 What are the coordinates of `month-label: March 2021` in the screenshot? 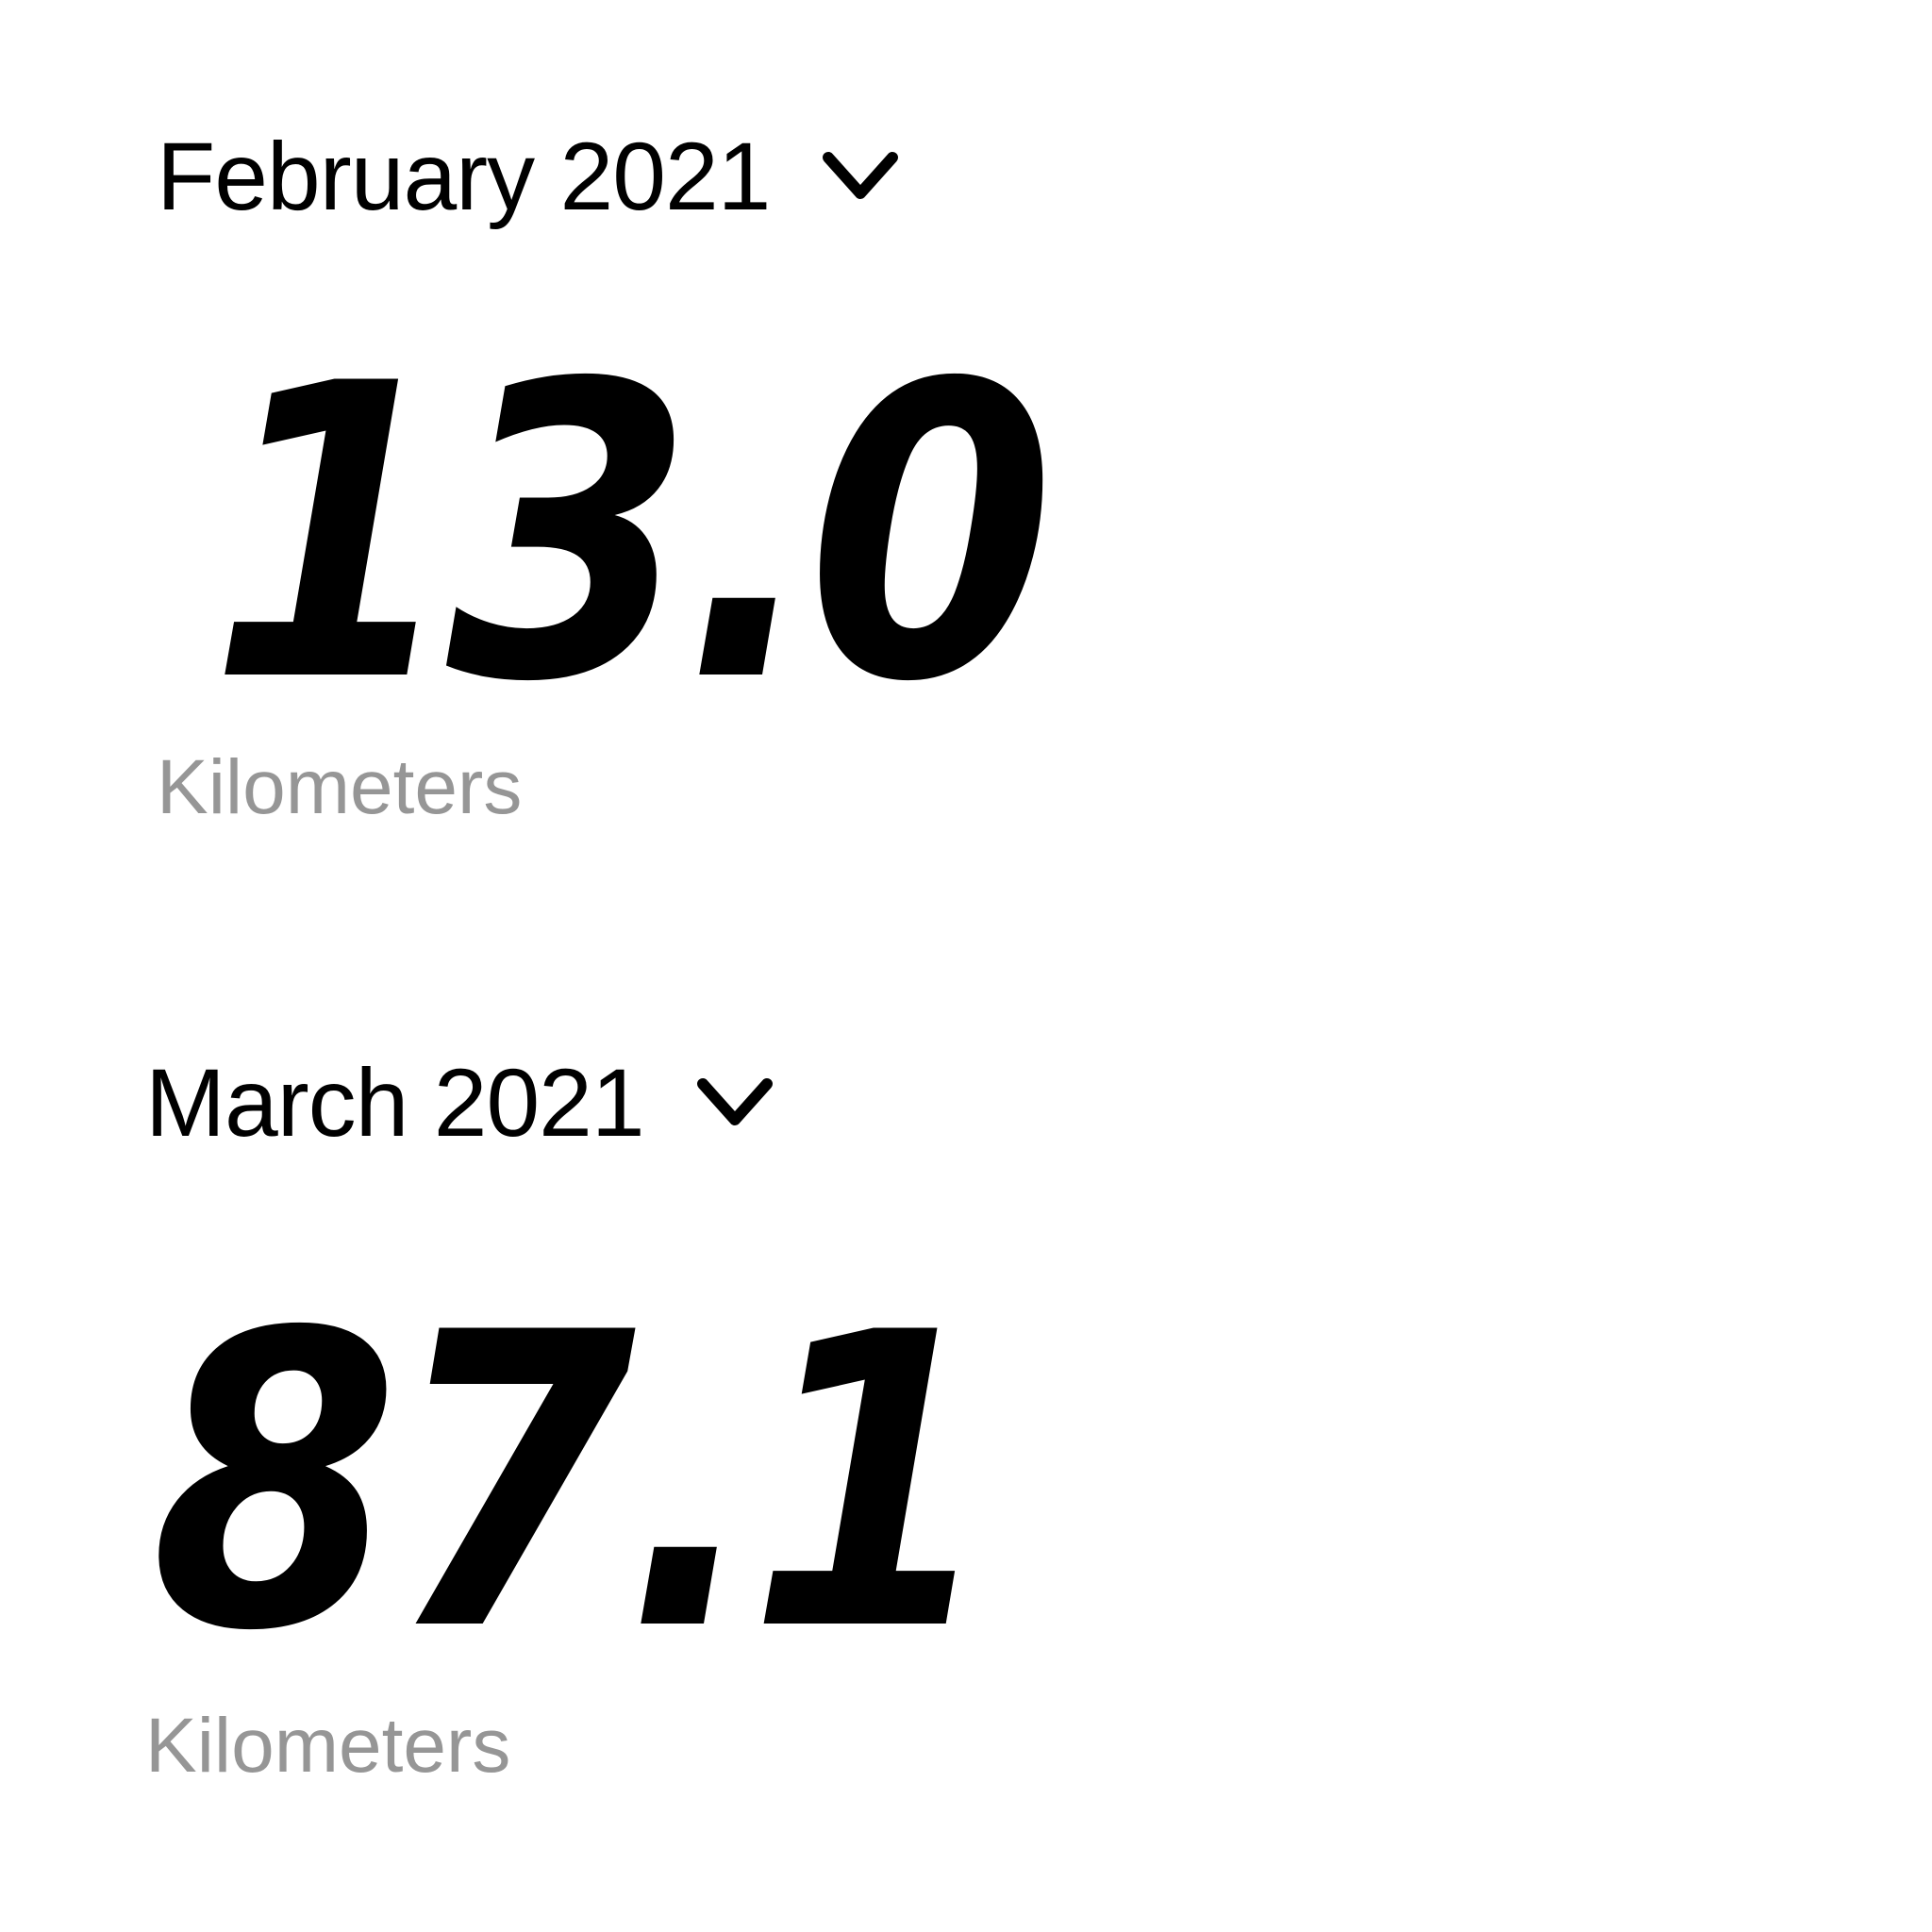 It's located at (395, 1103).